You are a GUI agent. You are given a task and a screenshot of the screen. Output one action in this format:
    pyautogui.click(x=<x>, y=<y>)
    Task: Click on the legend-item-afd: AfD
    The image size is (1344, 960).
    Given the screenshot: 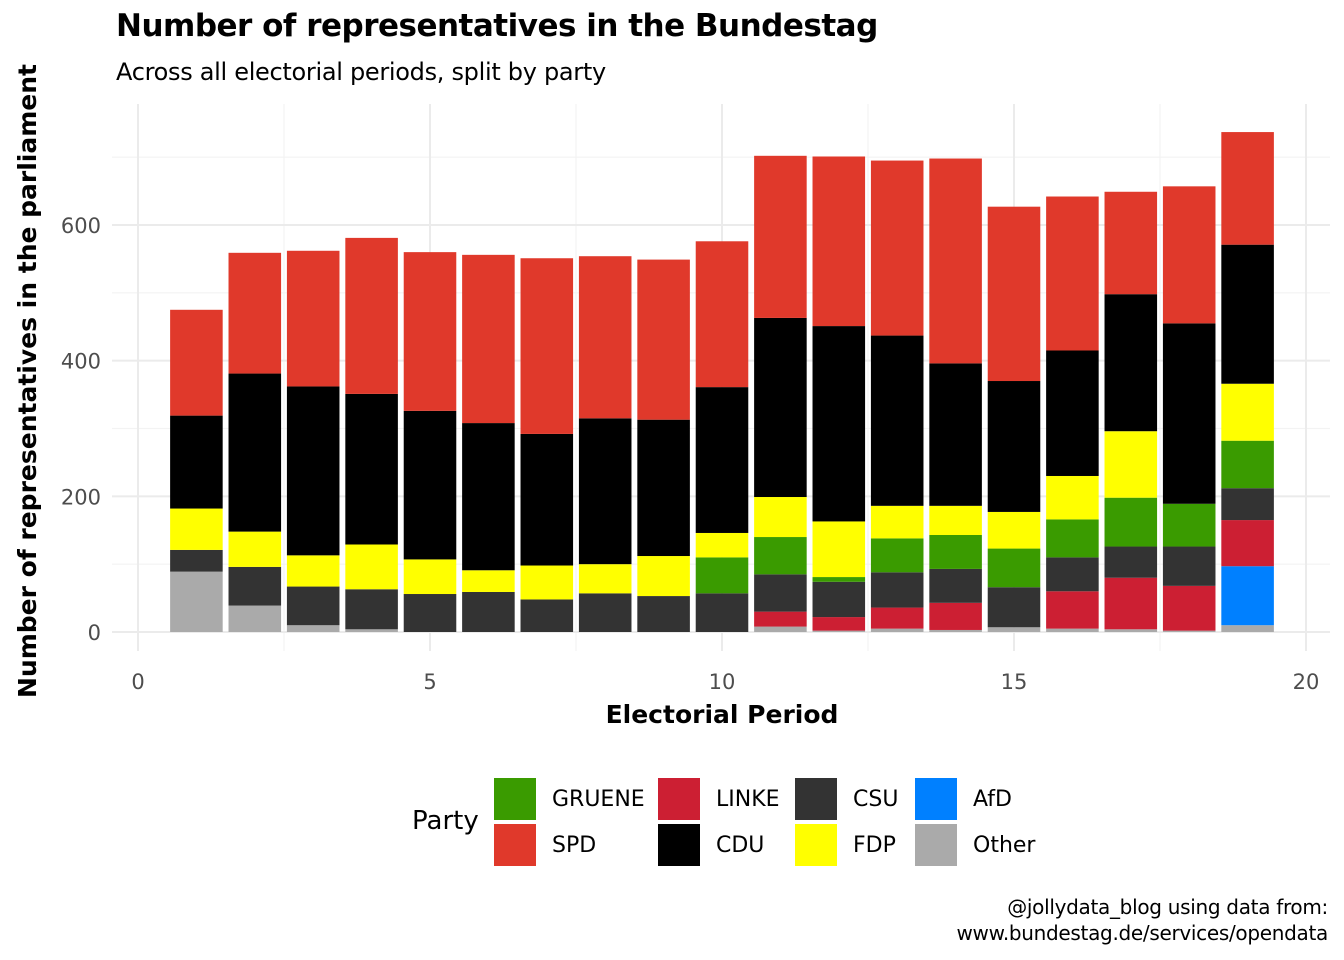 What is the action you would take?
    pyautogui.click(x=963, y=799)
    